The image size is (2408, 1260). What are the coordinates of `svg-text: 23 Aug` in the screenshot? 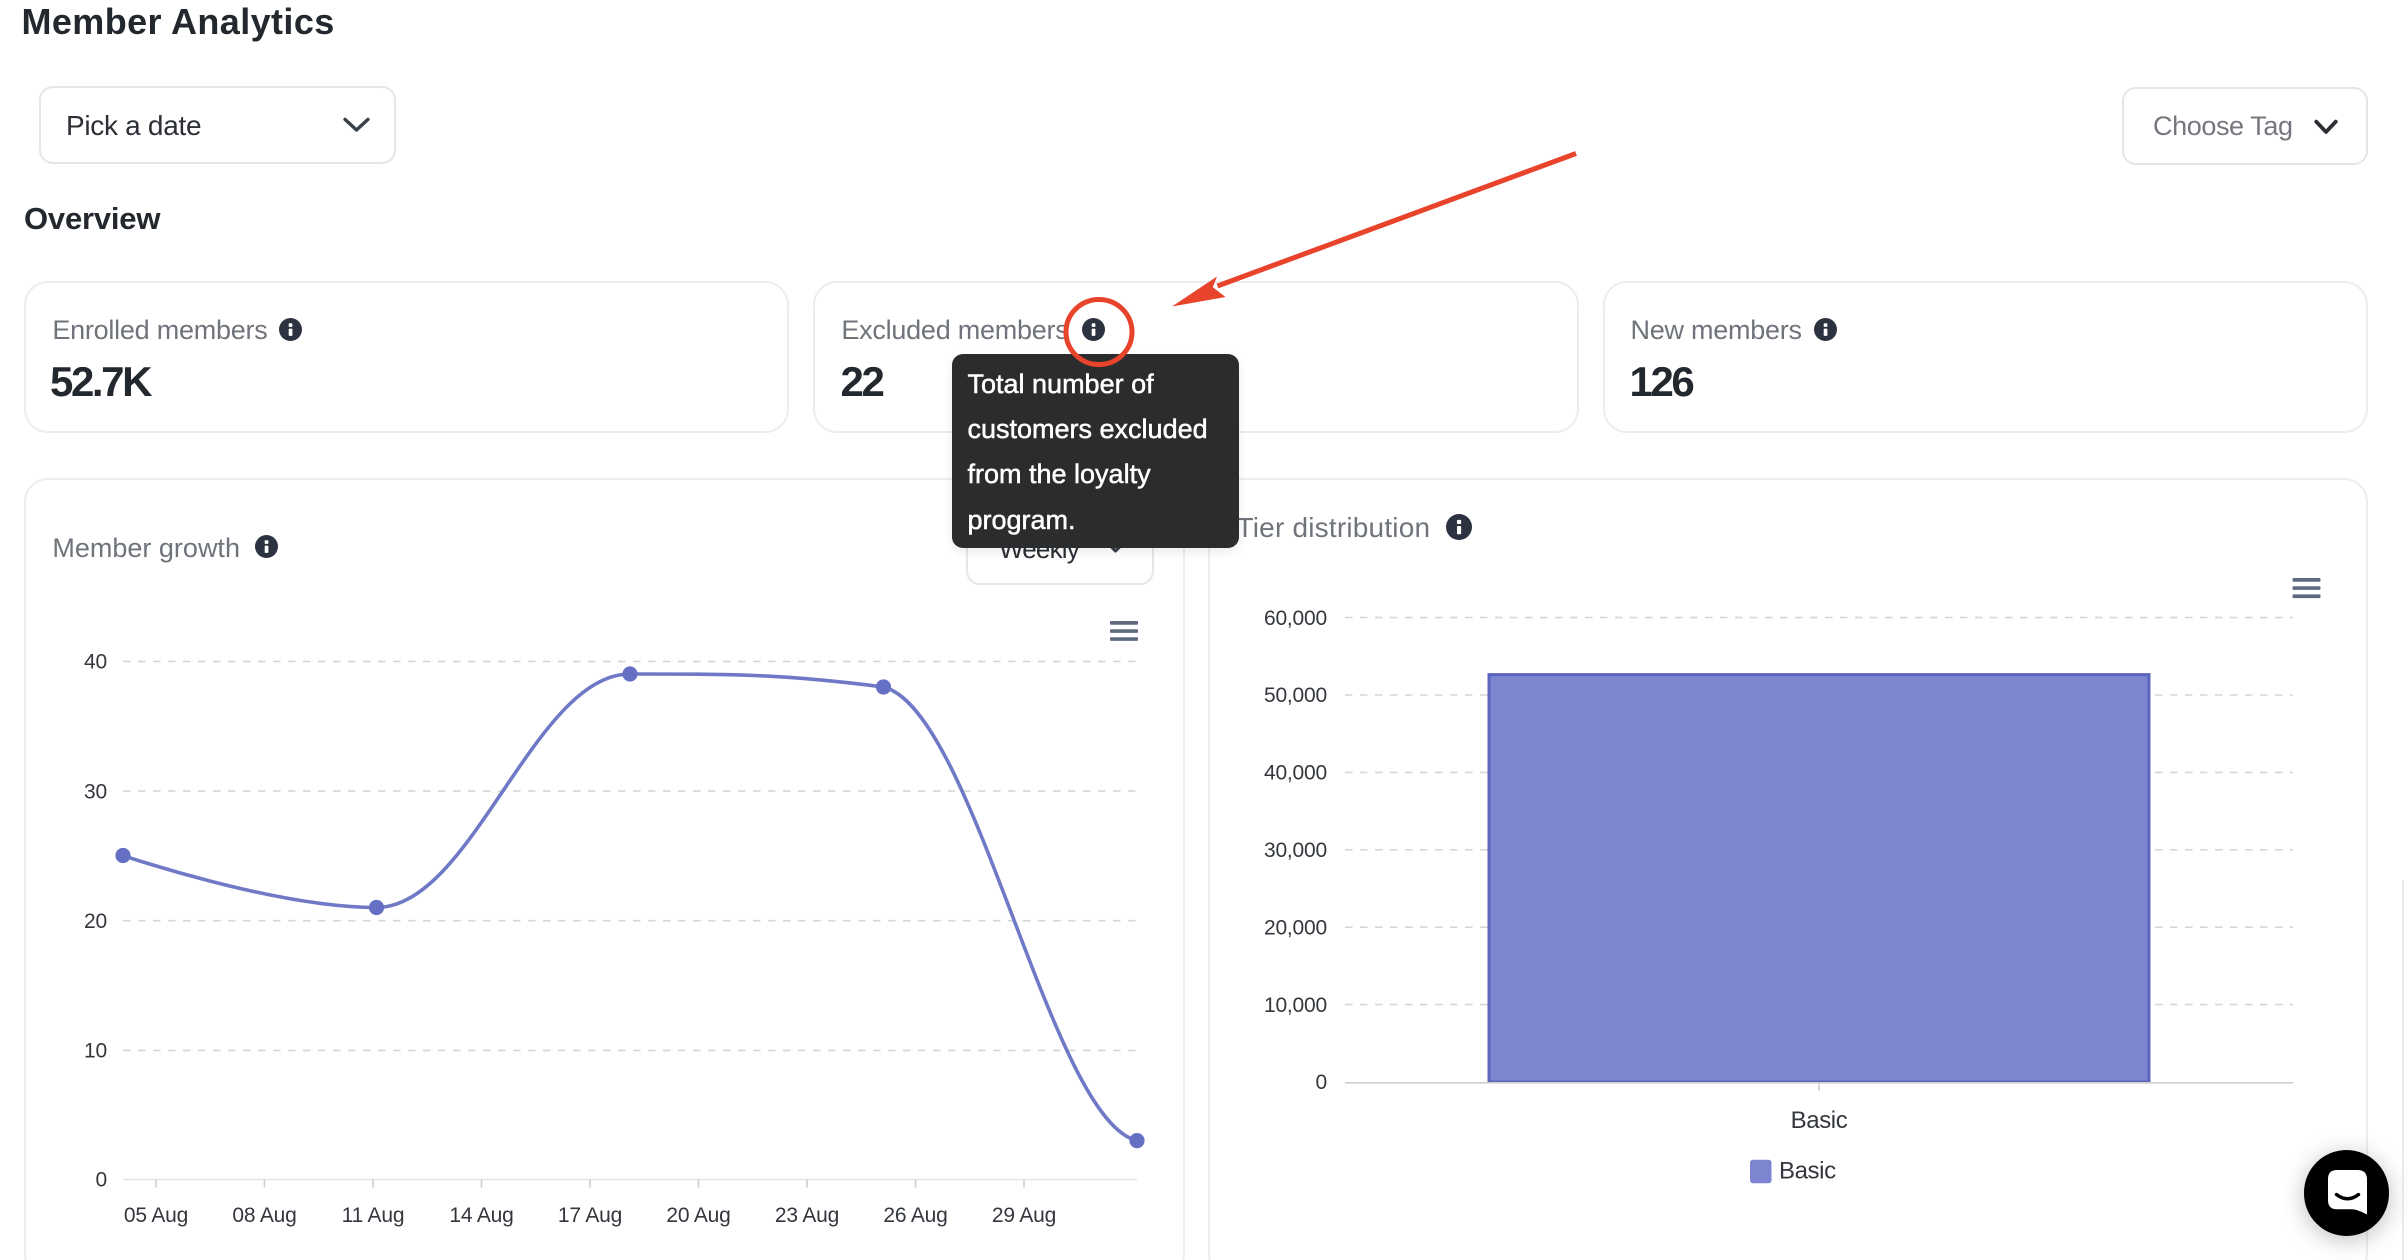 It's located at (807, 1215).